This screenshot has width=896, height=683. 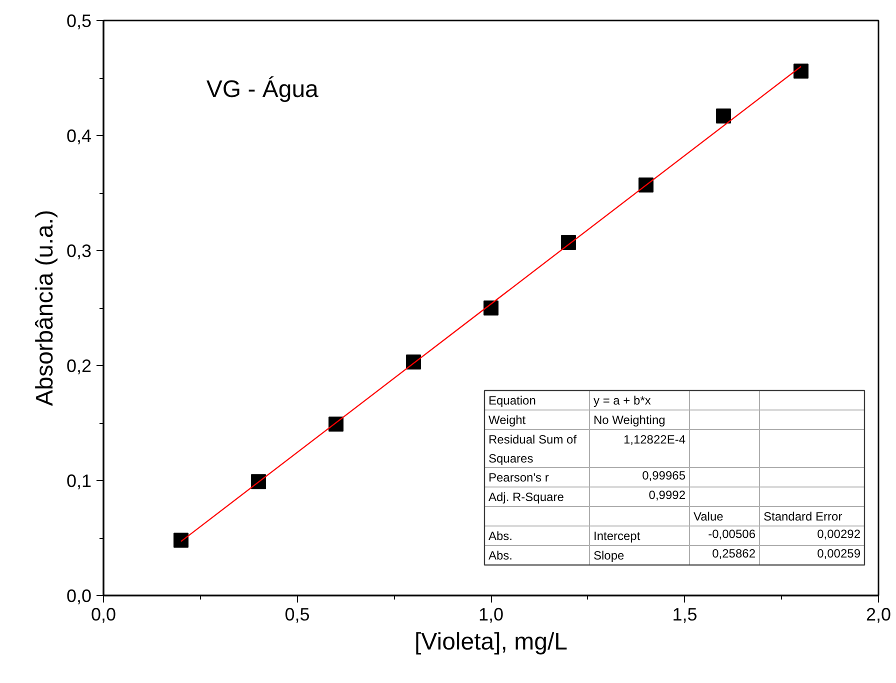 I want to click on text: Adj. R-Square 0,9992, so click(x=587, y=496).